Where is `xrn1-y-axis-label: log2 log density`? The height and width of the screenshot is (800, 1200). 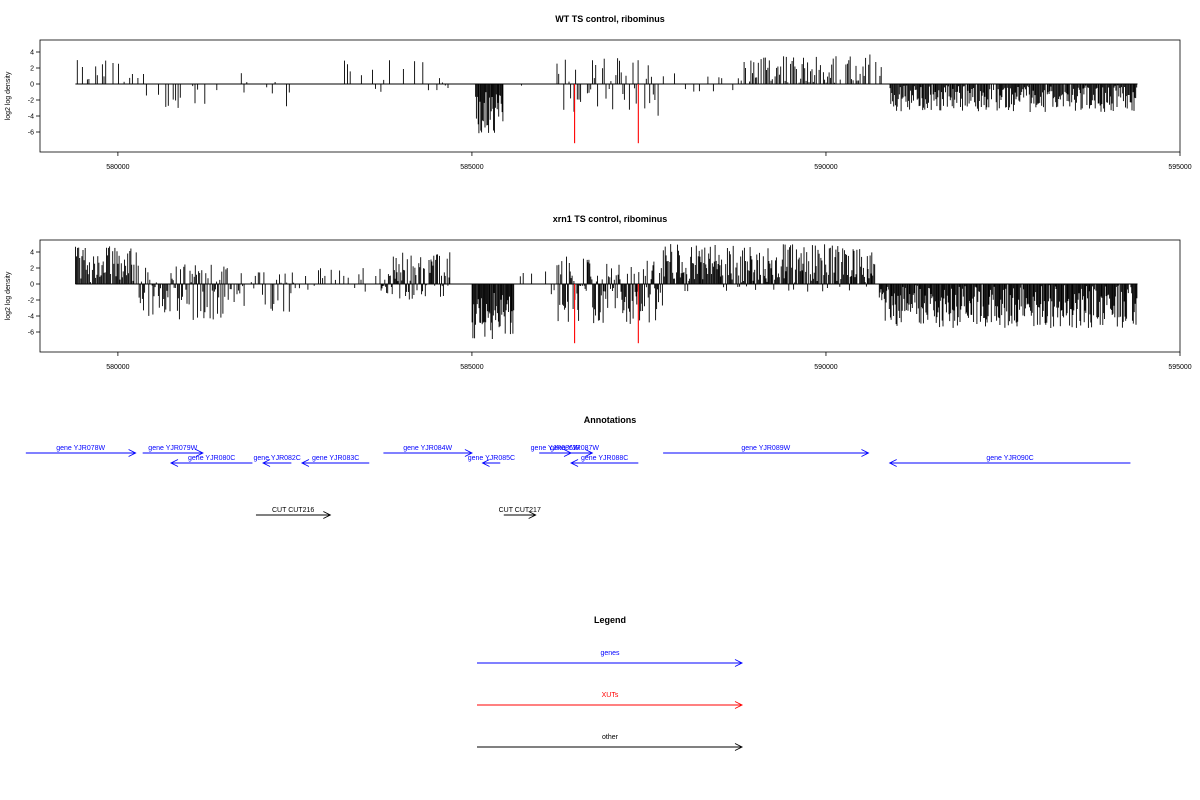
xrn1-y-axis-label: log2 log density is located at coordinates (8, 295).